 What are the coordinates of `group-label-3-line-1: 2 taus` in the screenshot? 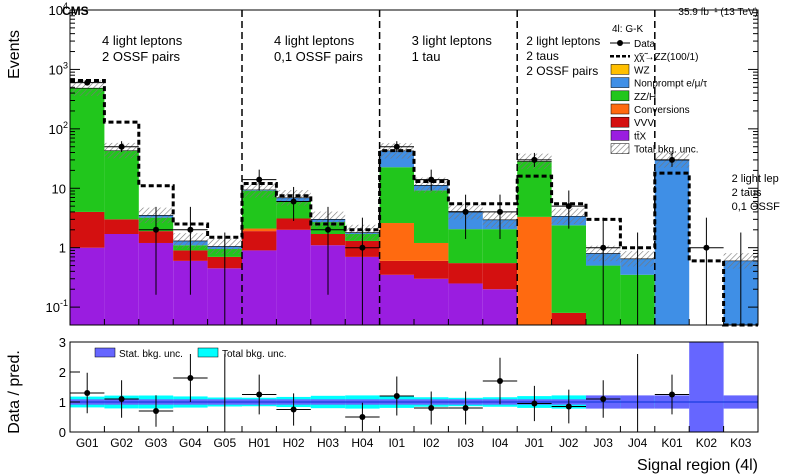 It's located at (542, 56).